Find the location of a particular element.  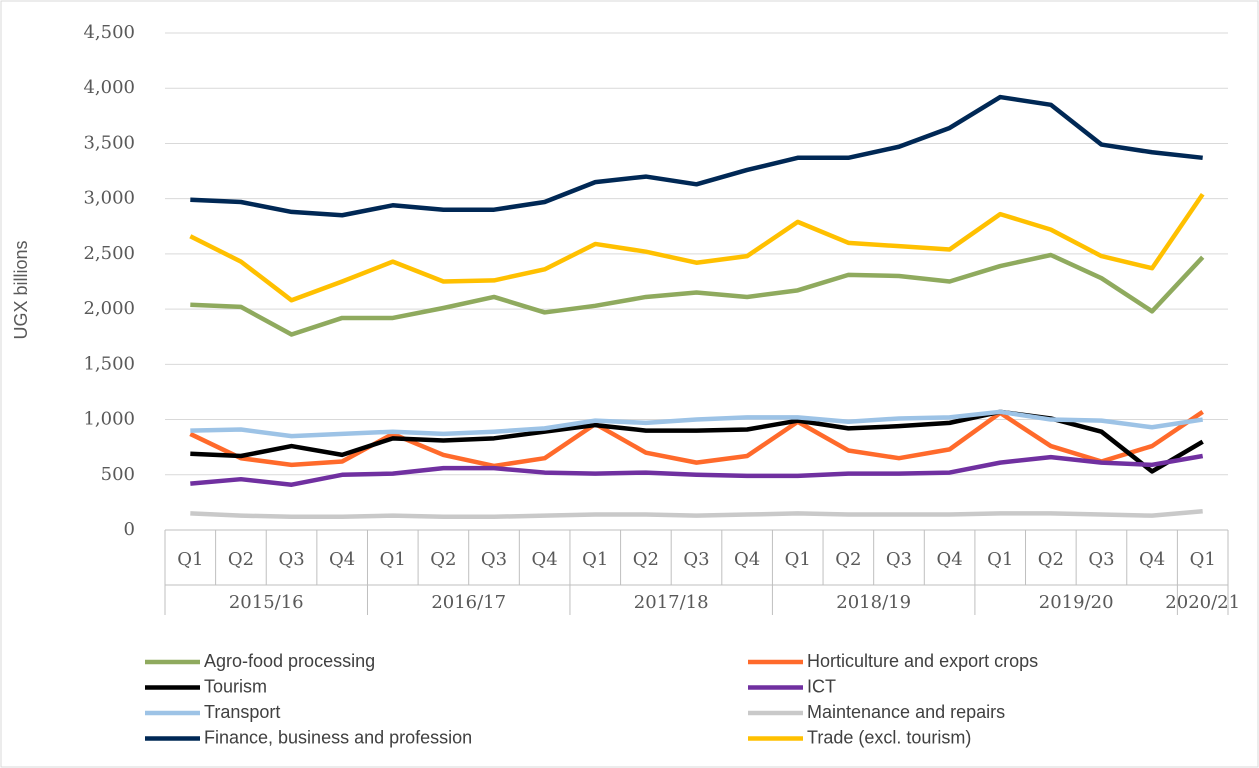

legend-label: Maintenance and repairs is located at coordinates (906, 712).